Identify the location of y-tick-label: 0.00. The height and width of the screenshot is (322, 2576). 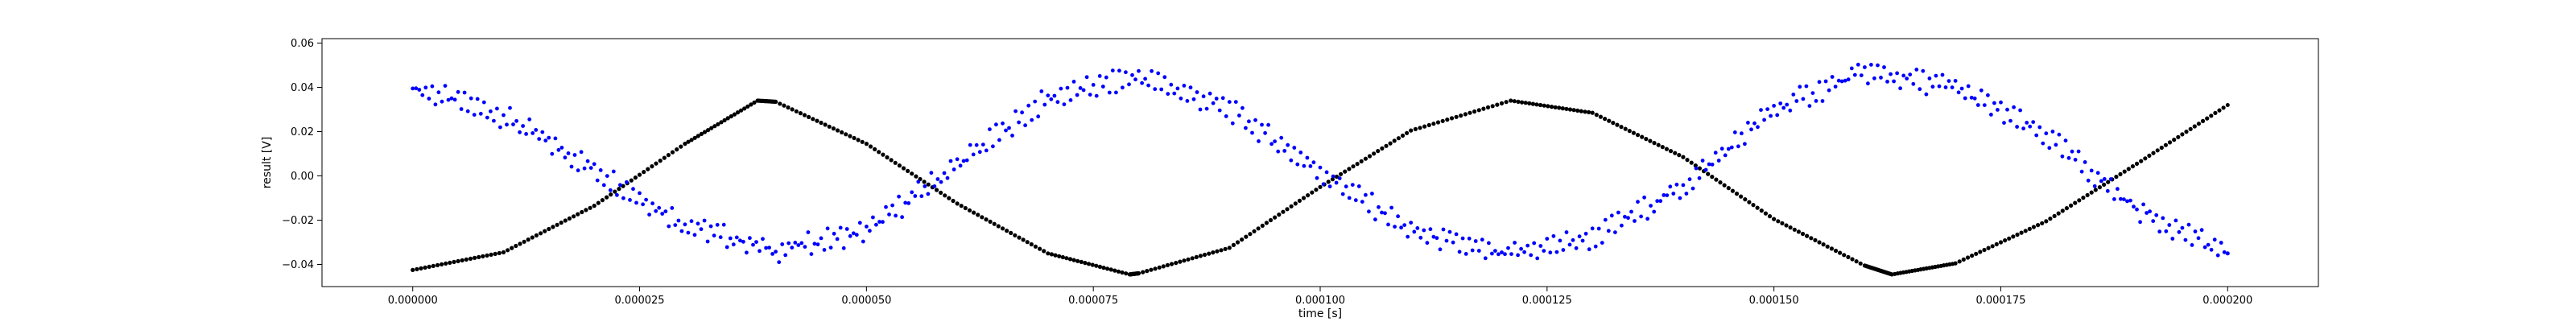
(302, 177).